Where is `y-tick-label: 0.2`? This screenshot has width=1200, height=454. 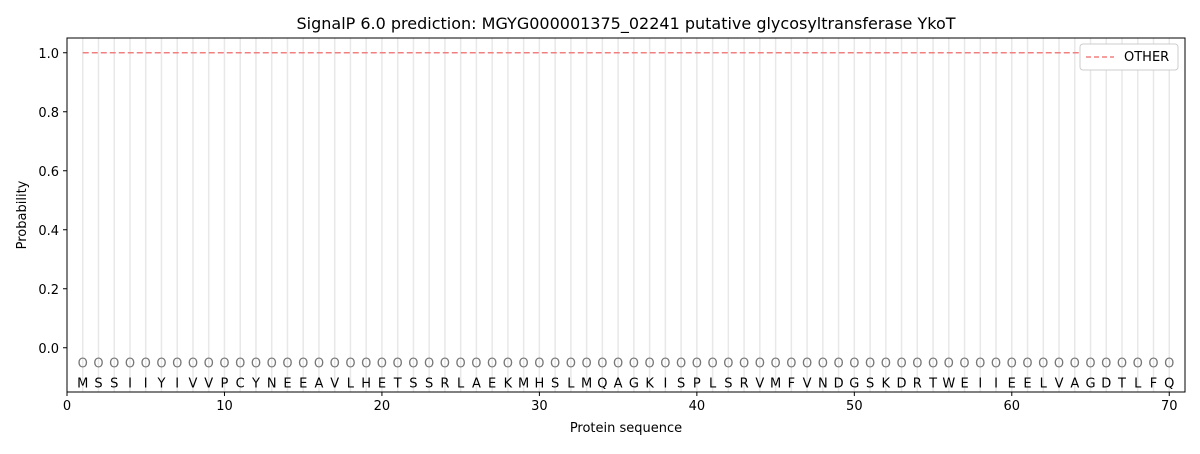
y-tick-label: 0.2 is located at coordinates (48, 290).